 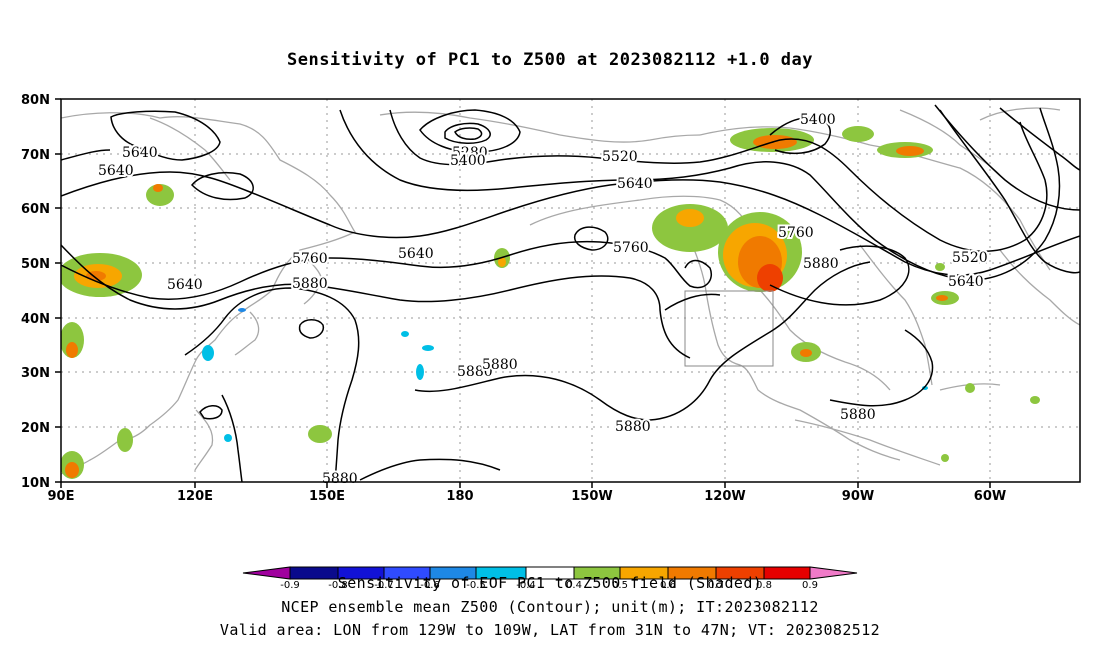 I want to click on lon-labels: 90E 120E 150E 180 150W 120W 90W 60W, so click(x=527, y=496).